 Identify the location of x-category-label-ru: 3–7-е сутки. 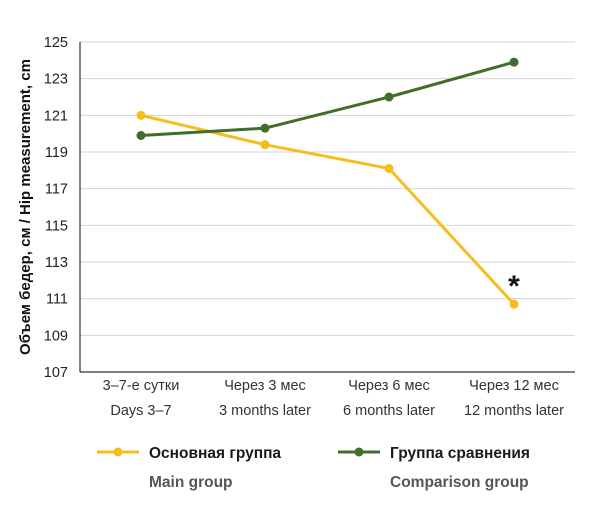
(141, 386).